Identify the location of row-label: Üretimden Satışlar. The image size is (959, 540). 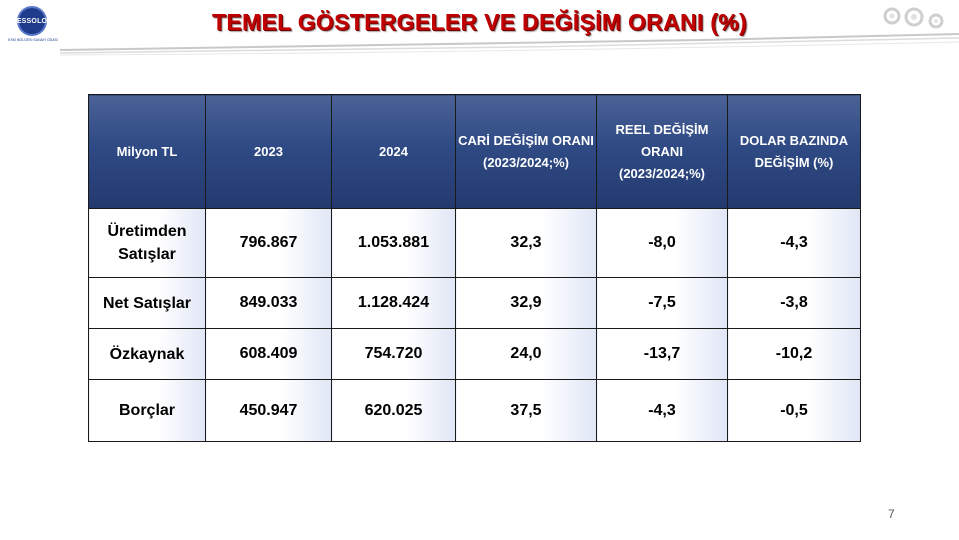
(147, 243).